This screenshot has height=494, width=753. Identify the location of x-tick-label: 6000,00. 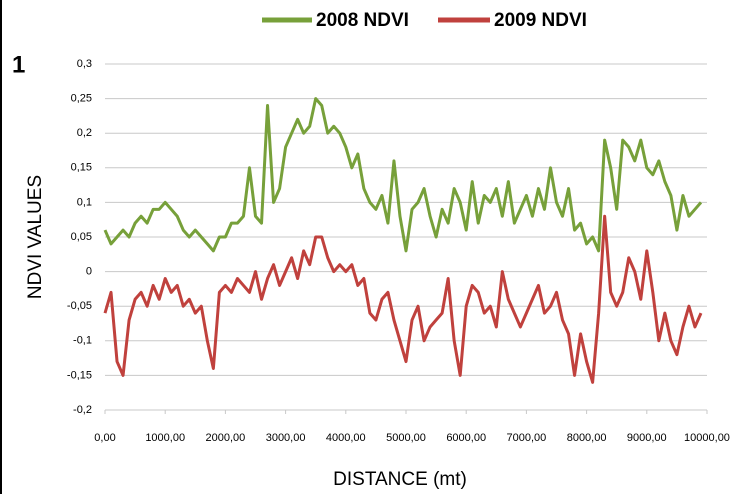
(466, 438).